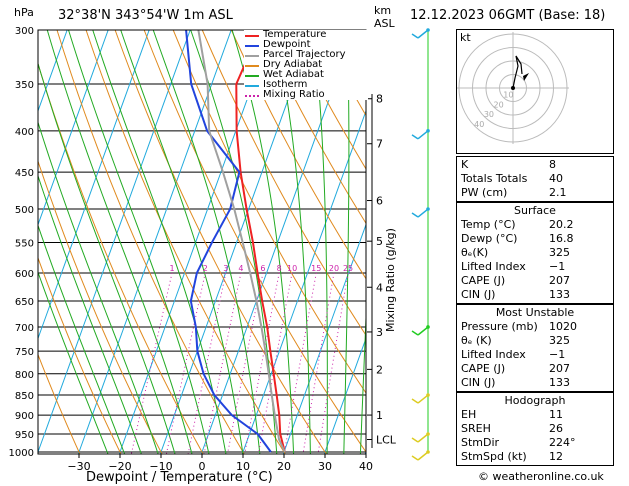 The image size is (629, 486). What do you see at coordinates (306, 54) in the screenshot?
I see `legend-item: Parcel Trajectory` at bounding box center [306, 54].